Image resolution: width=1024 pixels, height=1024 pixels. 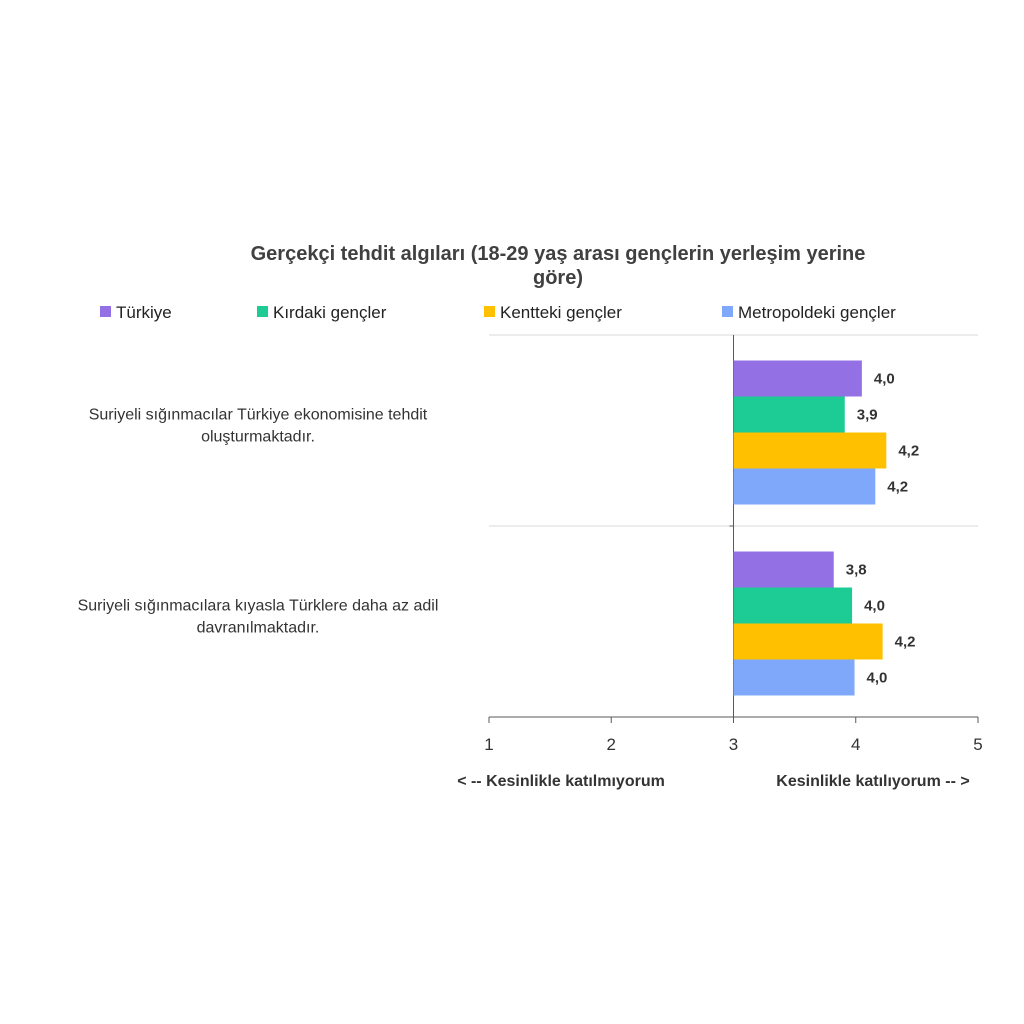 What do you see at coordinates (561, 312) in the screenshot?
I see `legend-label: Kentteki gençler` at bounding box center [561, 312].